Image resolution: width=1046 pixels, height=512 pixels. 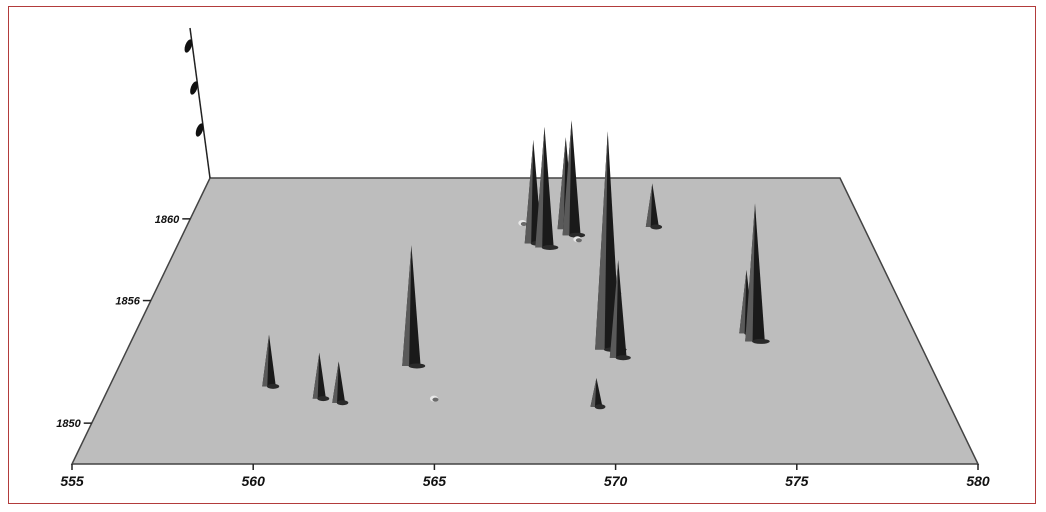 I want to click on z-axis-line, so click(x=200, y=103).